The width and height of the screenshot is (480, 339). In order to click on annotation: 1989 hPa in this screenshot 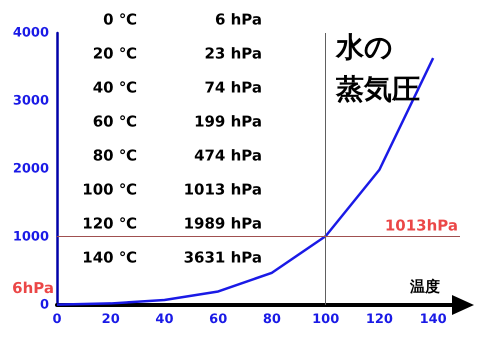, I will do `click(223, 223)`.